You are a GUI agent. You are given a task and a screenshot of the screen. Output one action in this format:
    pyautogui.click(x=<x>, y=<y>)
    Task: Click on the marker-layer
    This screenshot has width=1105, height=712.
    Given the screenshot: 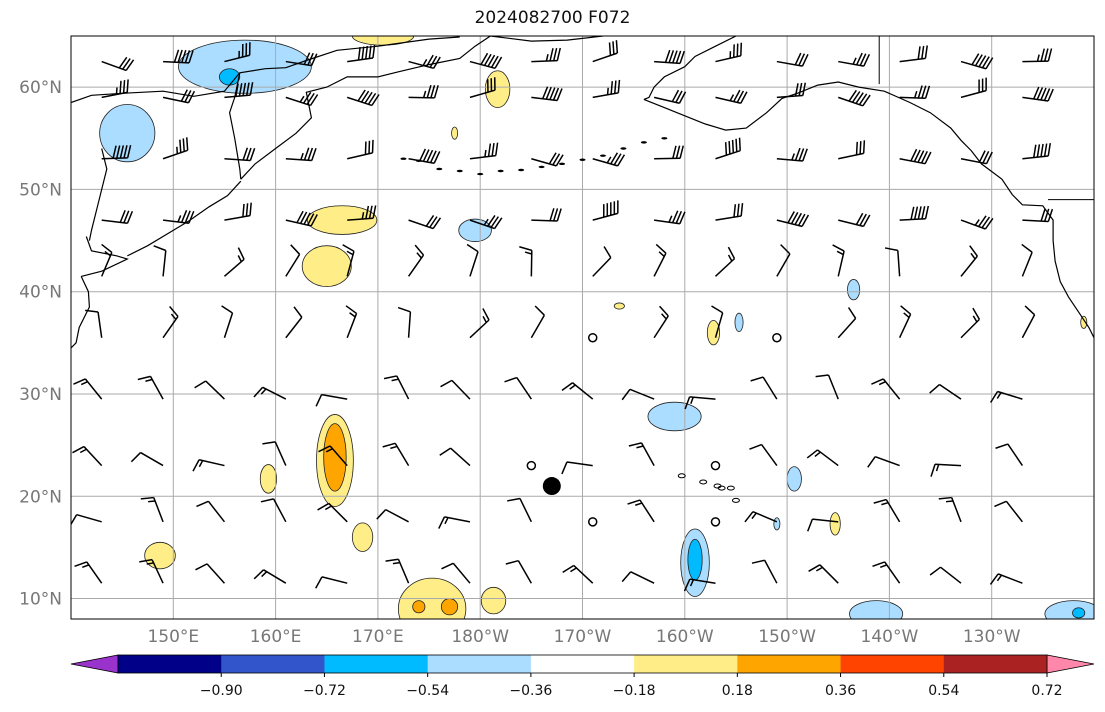 What is the action you would take?
    pyautogui.click(x=551, y=486)
    